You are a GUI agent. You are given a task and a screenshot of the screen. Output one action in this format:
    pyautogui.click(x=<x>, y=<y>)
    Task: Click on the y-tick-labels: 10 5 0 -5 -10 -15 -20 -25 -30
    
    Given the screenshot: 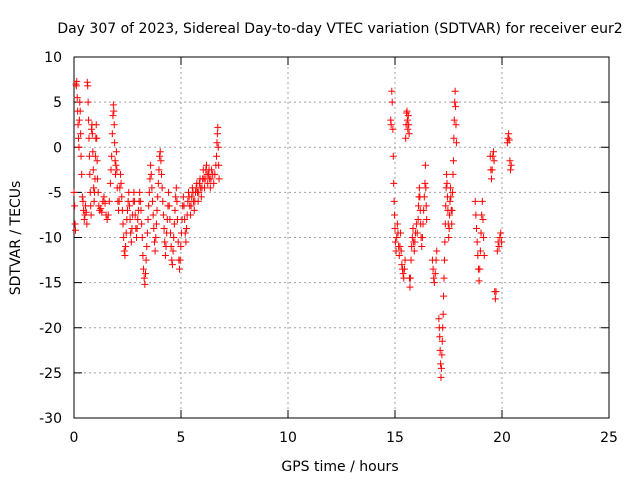 What is the action you would take?
    pyautogui.click(x=50, y=238)
    